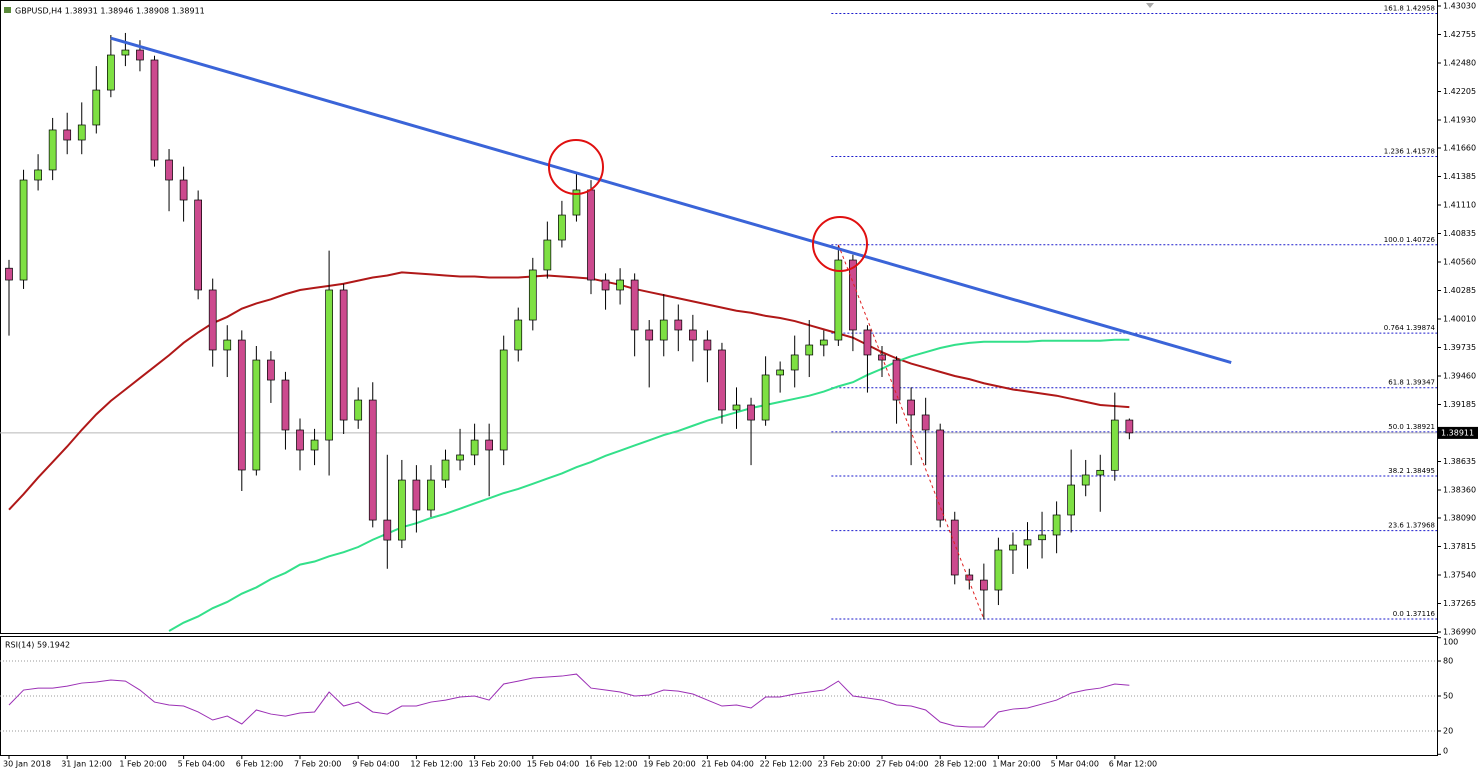  I want to click on y-tick-label: 1.38635, so click(1459, 461).